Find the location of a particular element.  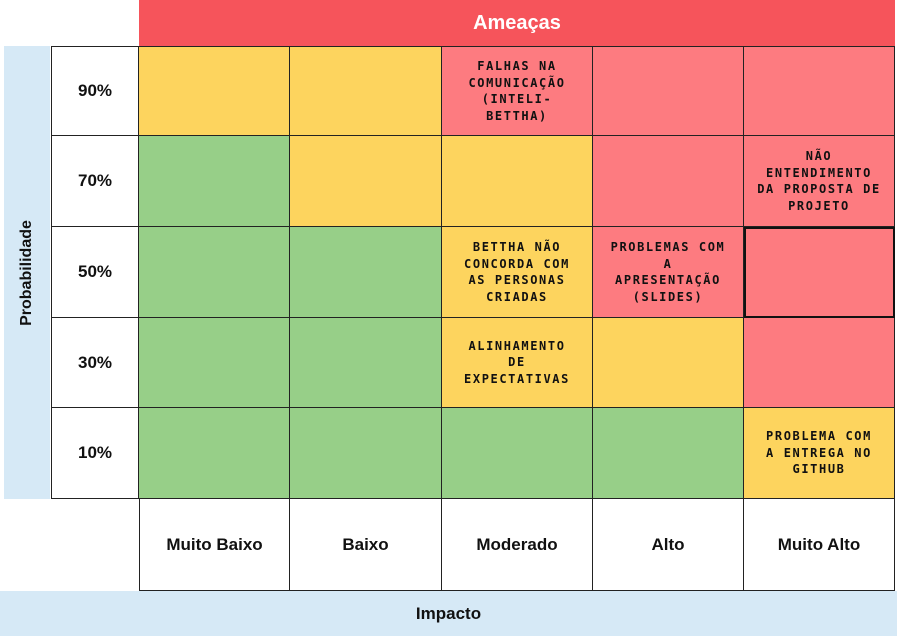

probability-level: 90% is located at coordinates (95, 91).